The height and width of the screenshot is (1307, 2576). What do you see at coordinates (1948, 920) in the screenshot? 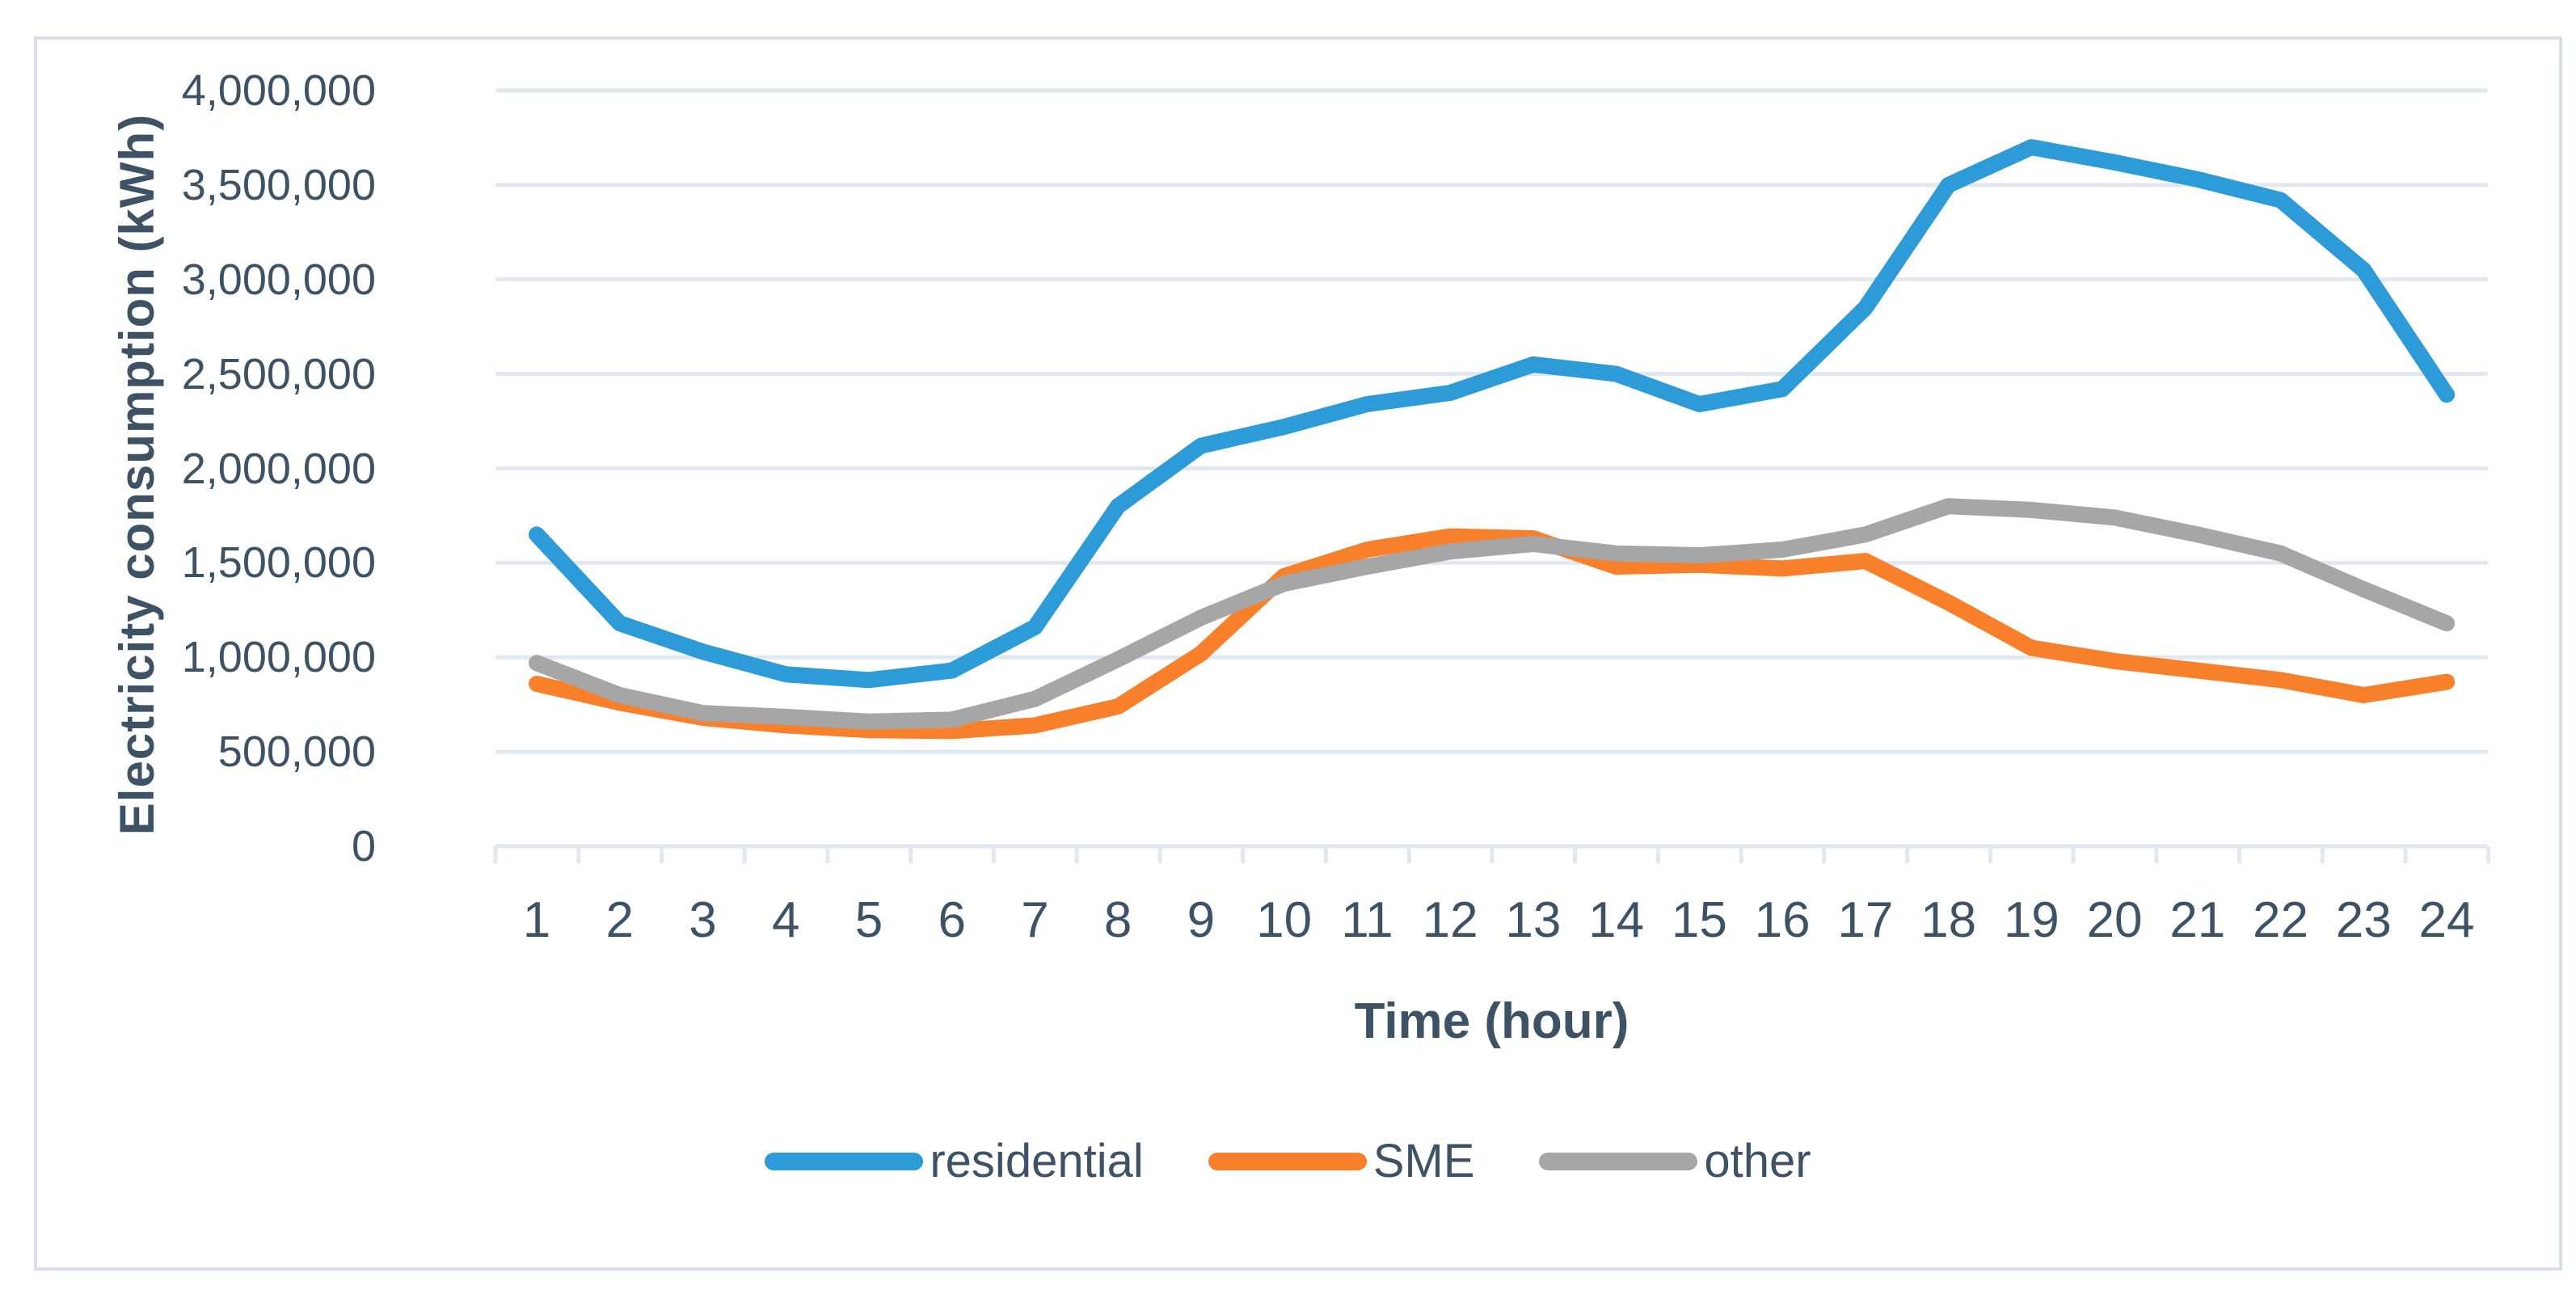
I see `x-tick-label: 18` at bounding box center [1948, 920].